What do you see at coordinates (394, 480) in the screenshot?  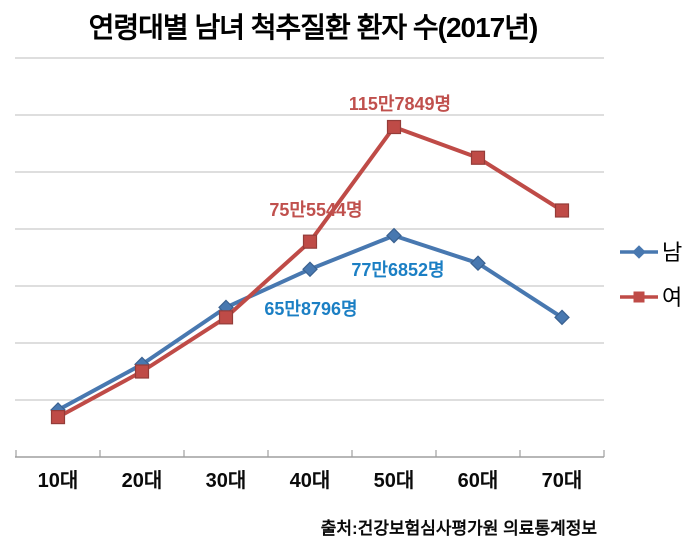 I see `x-axis-label: 50대` at bounding box center [394, 480].